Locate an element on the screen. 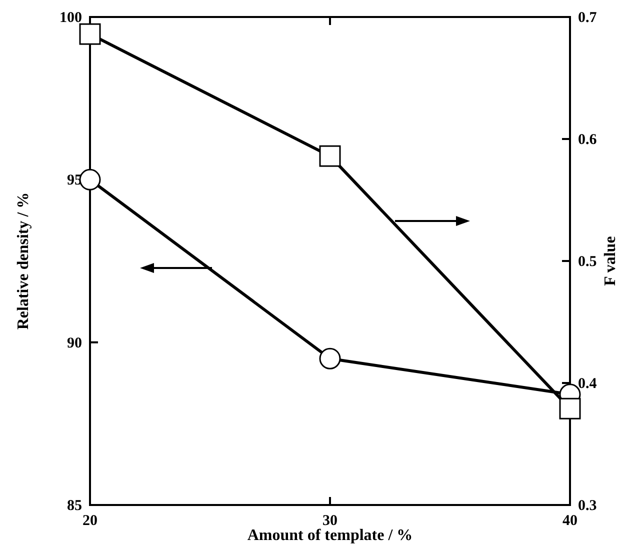  x-tick-label: 20 is located at coordinates (90, 521).